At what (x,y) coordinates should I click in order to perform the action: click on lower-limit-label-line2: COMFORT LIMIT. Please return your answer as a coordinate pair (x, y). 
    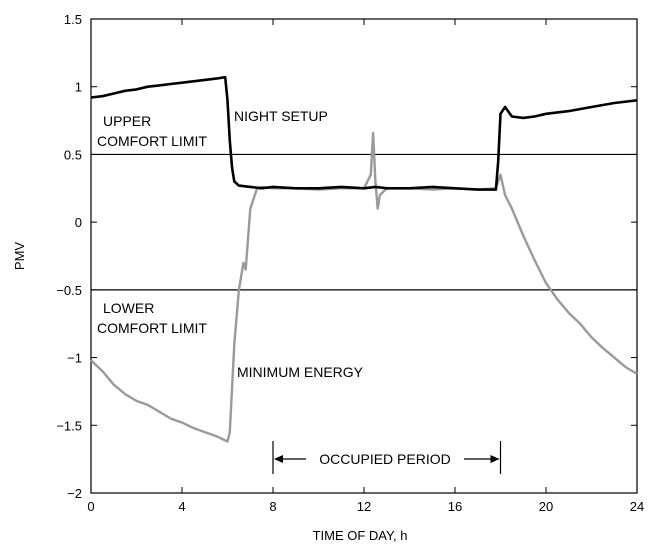
    Looking at the image, I should click on (152, 328).